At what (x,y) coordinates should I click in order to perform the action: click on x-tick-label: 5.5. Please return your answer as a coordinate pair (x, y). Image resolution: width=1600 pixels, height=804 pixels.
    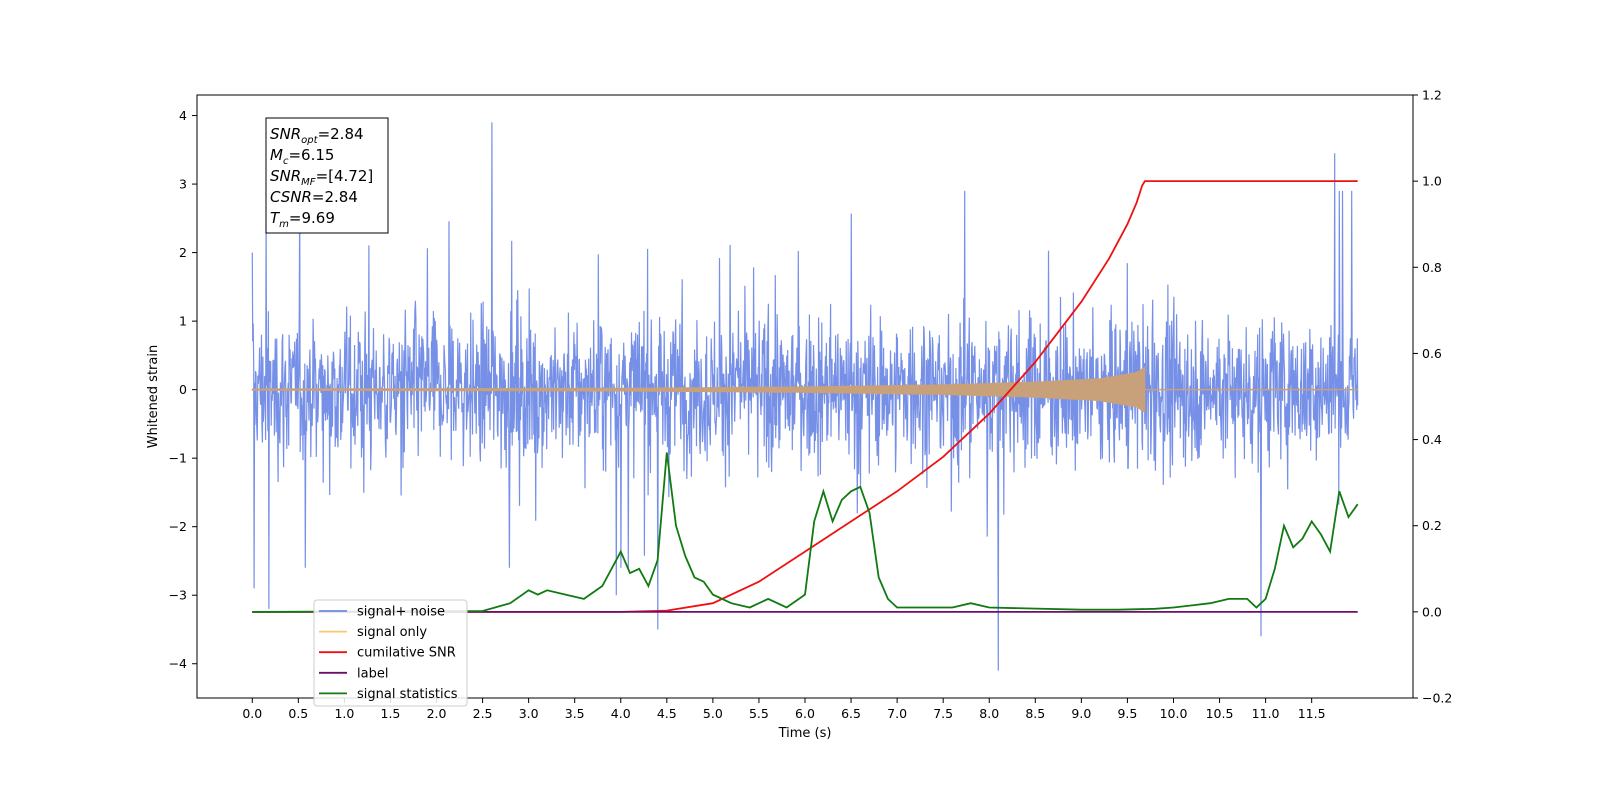
    Looking at the image, I should click on (759, 713).